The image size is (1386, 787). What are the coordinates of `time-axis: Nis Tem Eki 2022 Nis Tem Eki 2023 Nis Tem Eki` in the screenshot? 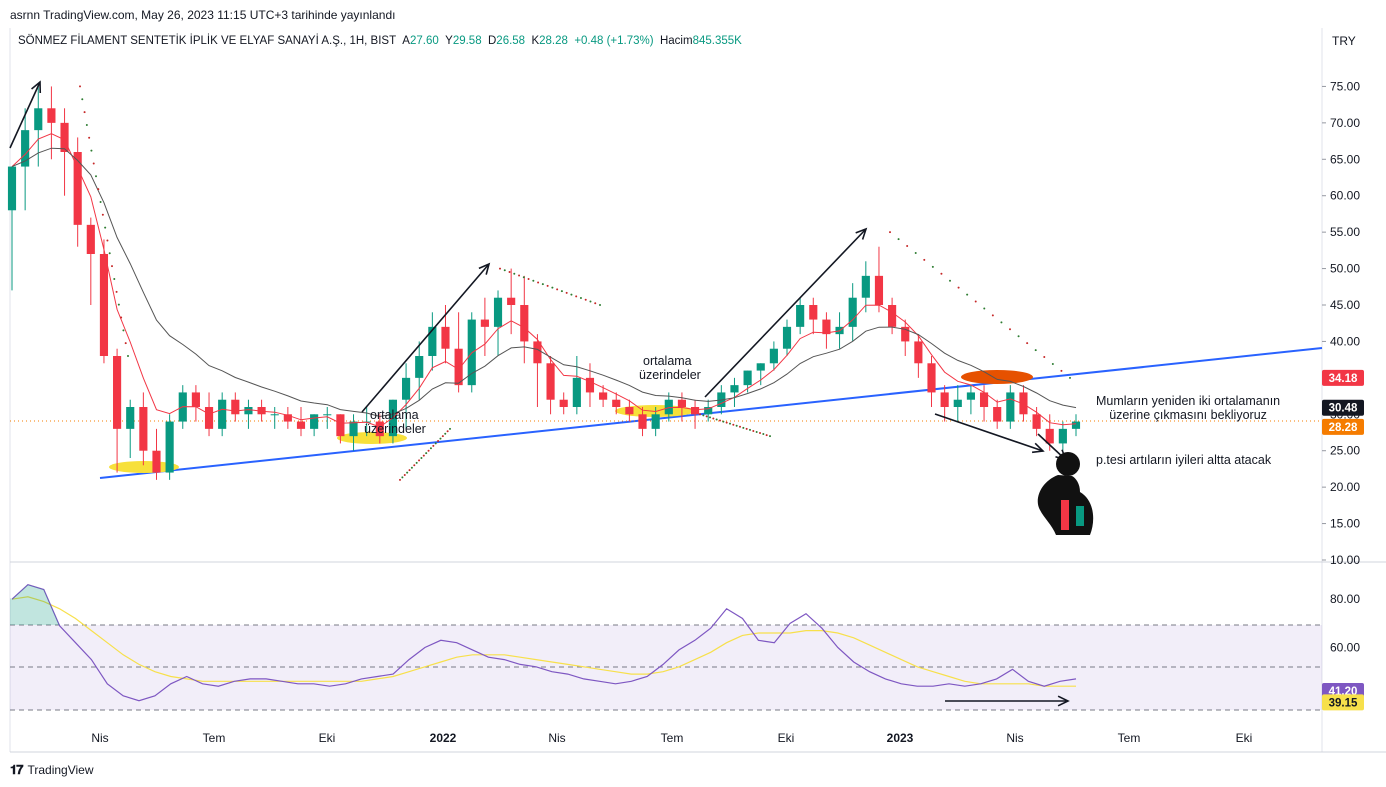 It's located at (671, 738).